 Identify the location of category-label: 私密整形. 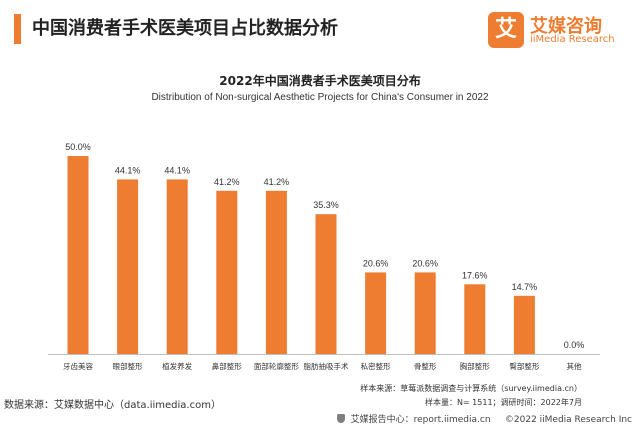
(376, 366).